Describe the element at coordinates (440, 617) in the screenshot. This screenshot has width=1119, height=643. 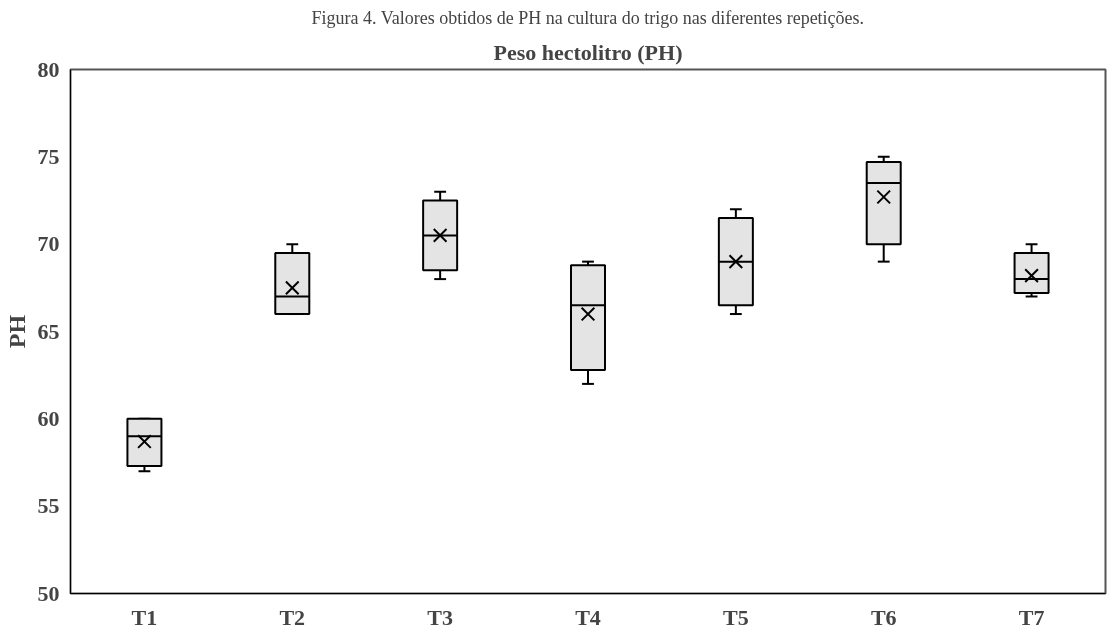
I see `x-tick-label: T3` at that location.